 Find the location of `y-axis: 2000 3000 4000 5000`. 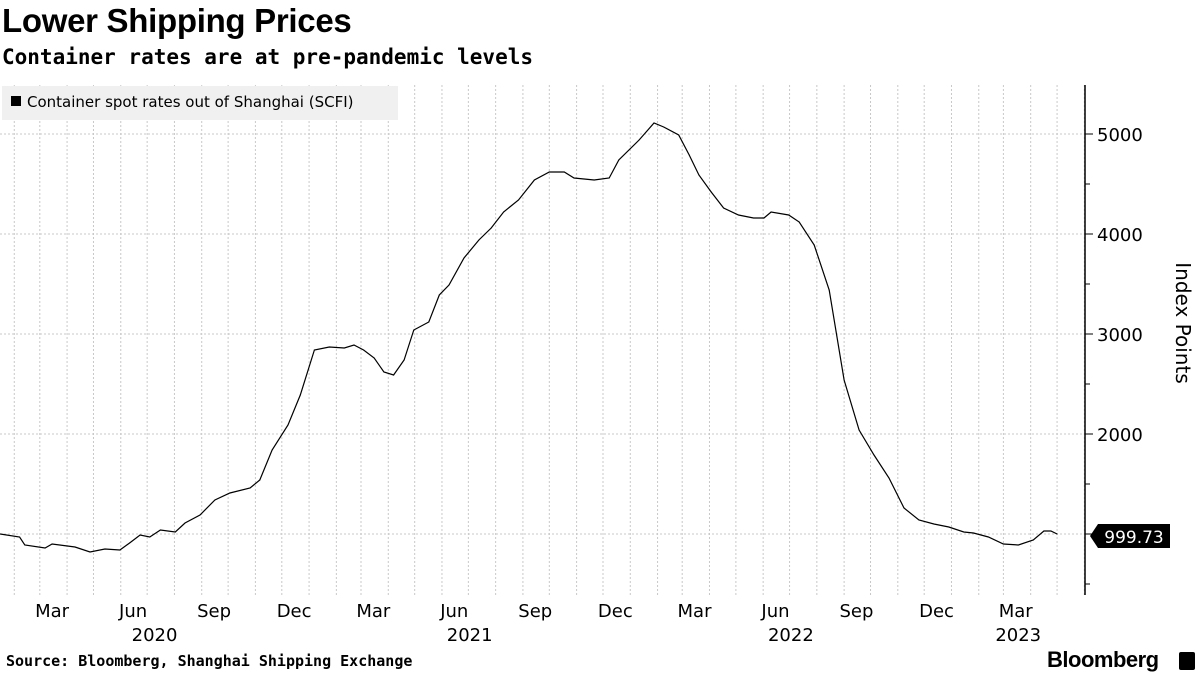

y-axis: 2000 3000 4000 5000 is located at coordinates (1113, 340).